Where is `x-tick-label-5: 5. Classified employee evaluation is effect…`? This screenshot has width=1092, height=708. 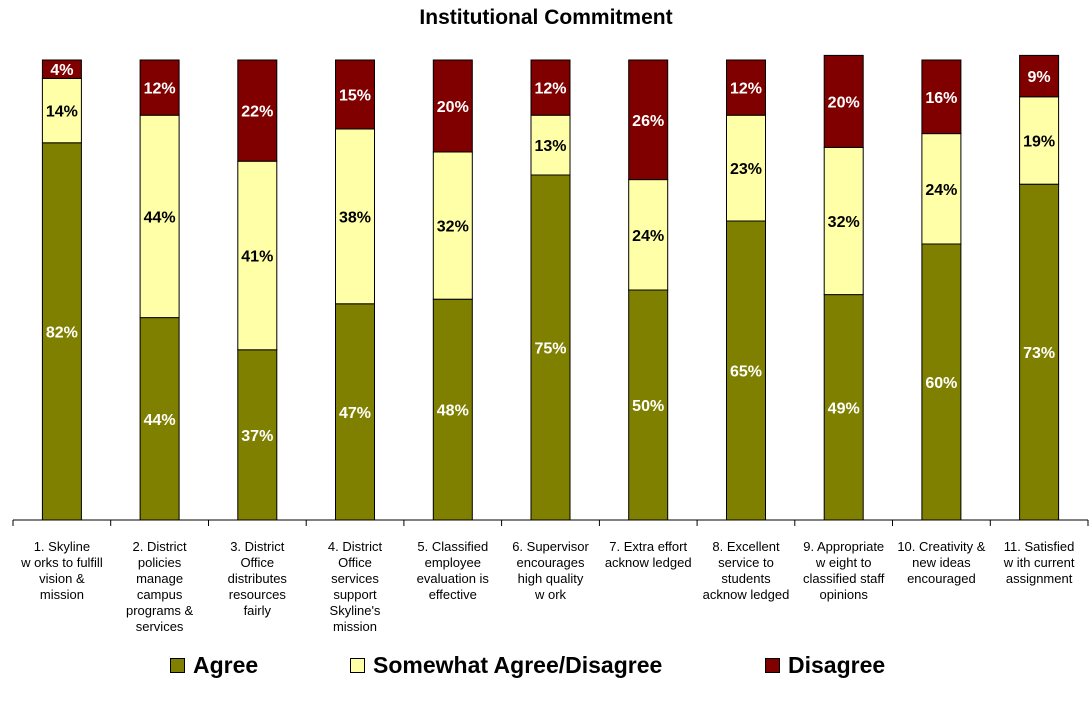 x-tick-label-5: 5. Classified employee evaluation is effect… is located at coordinates (453, 570).